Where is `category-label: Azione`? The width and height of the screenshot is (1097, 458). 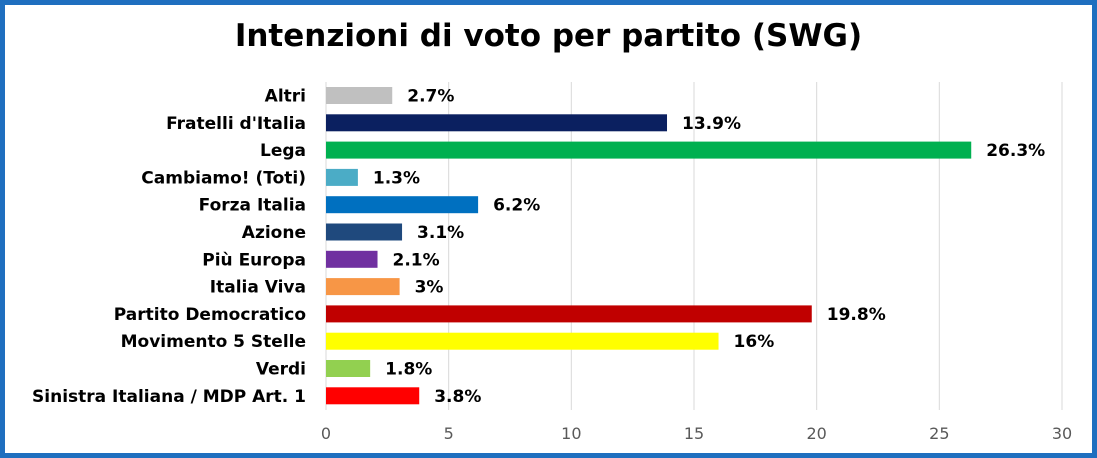 category-label: Azione is located at coordinates (274, 233).